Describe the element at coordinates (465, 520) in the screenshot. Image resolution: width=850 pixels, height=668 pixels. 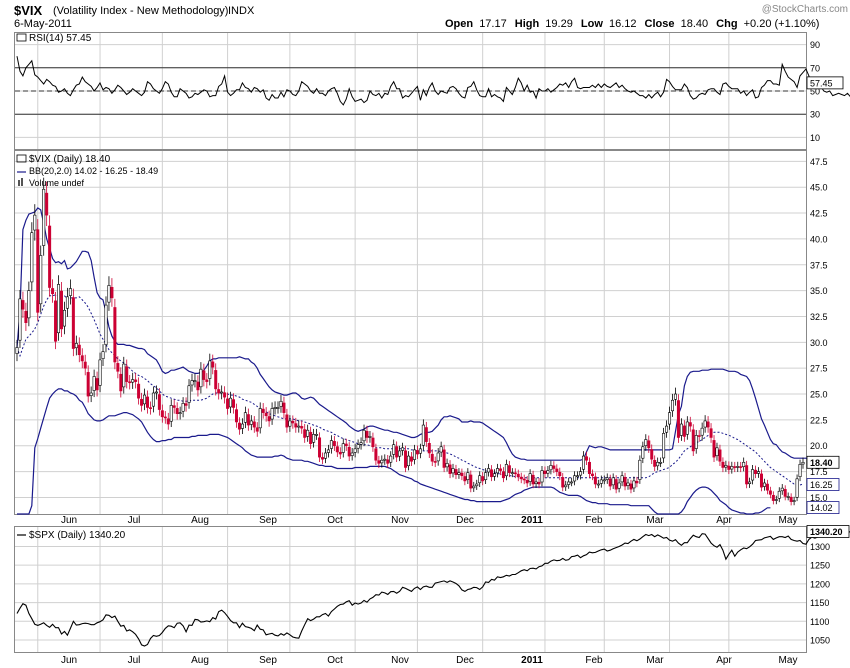
I see `x-tick-label: Dec` at that location.